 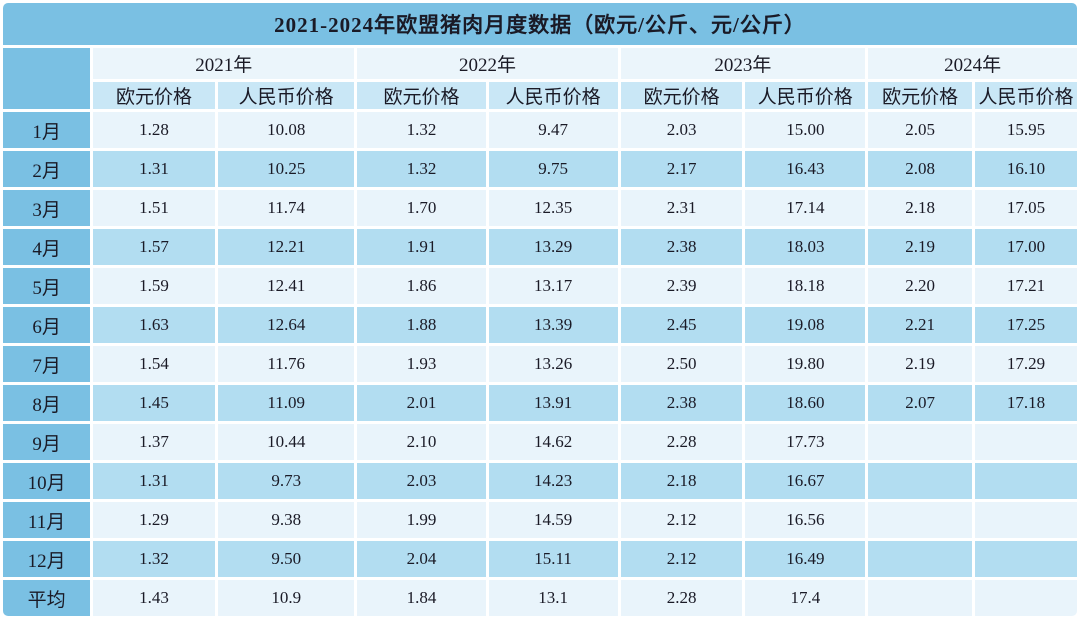 I want to click on corner-cell, so click(x=47, y=78).